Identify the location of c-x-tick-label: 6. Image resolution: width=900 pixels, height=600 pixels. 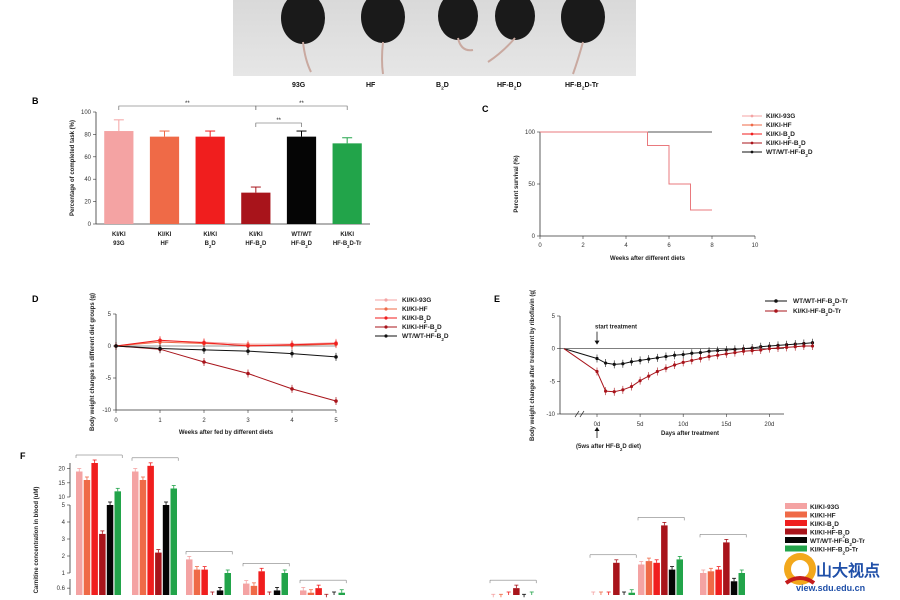
(669, 246).